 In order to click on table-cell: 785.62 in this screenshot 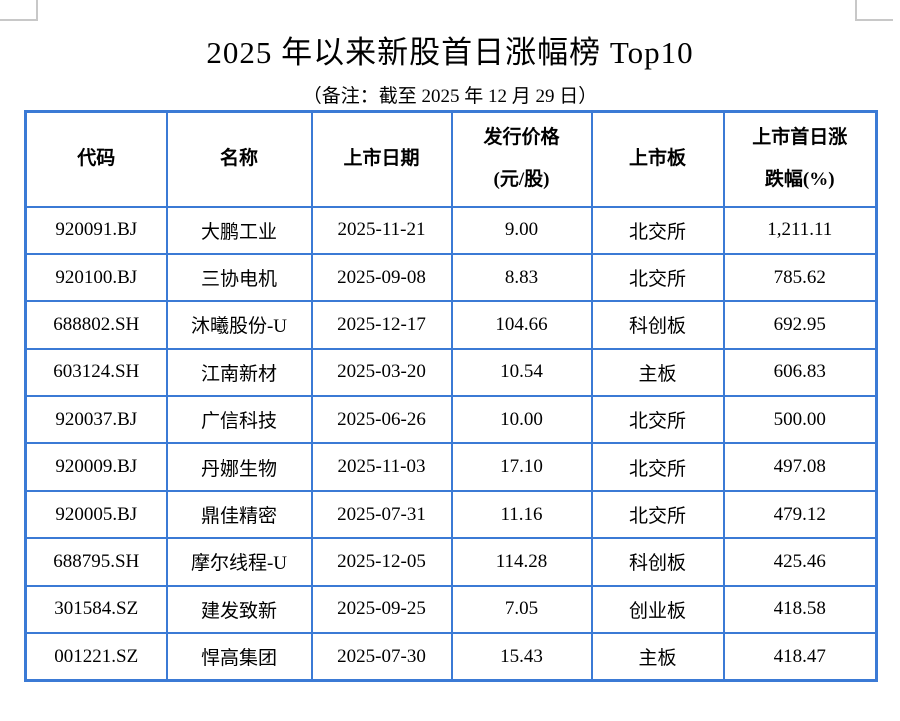, I will do `click(800, 277)`.